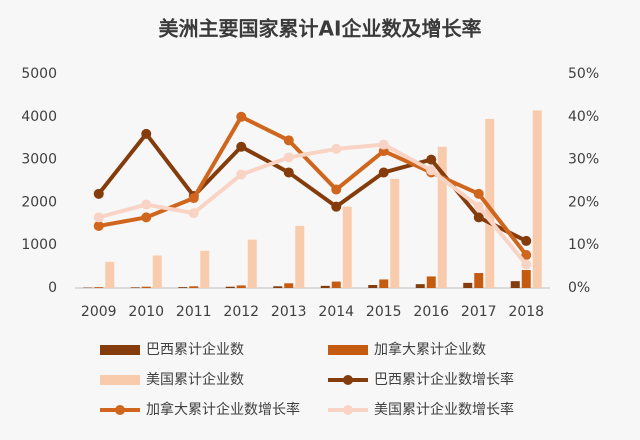 The width and height of the screenshot is (640, 440). What do you see at coordinates (431, 312) in the screenshot?
I see `x-tick-label: 2016` at bounding box center [431, 312].